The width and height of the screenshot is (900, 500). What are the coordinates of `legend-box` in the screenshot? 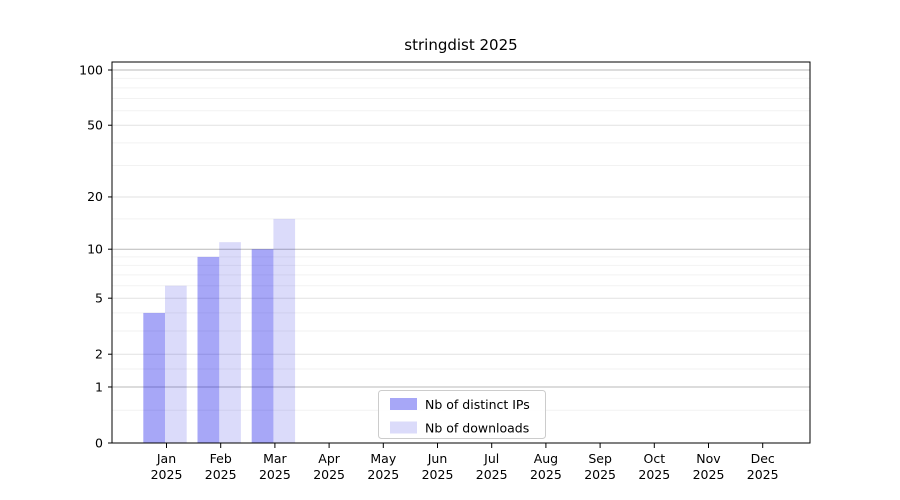 It's located at (462, 414).